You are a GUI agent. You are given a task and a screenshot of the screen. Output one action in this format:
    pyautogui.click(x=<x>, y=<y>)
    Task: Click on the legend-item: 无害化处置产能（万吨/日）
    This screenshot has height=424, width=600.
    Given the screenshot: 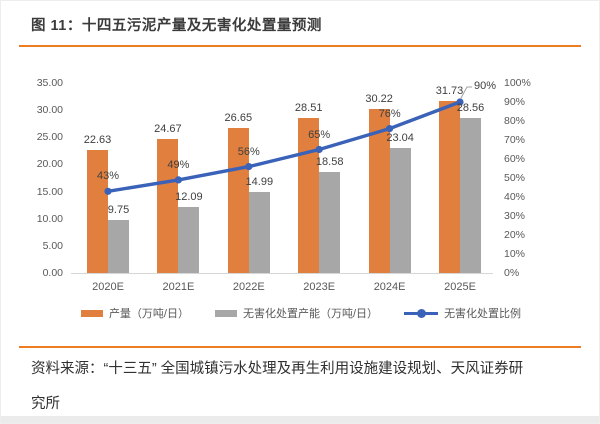 What is the action you would take?
    pyautogui.click(x=296, y=313)
    